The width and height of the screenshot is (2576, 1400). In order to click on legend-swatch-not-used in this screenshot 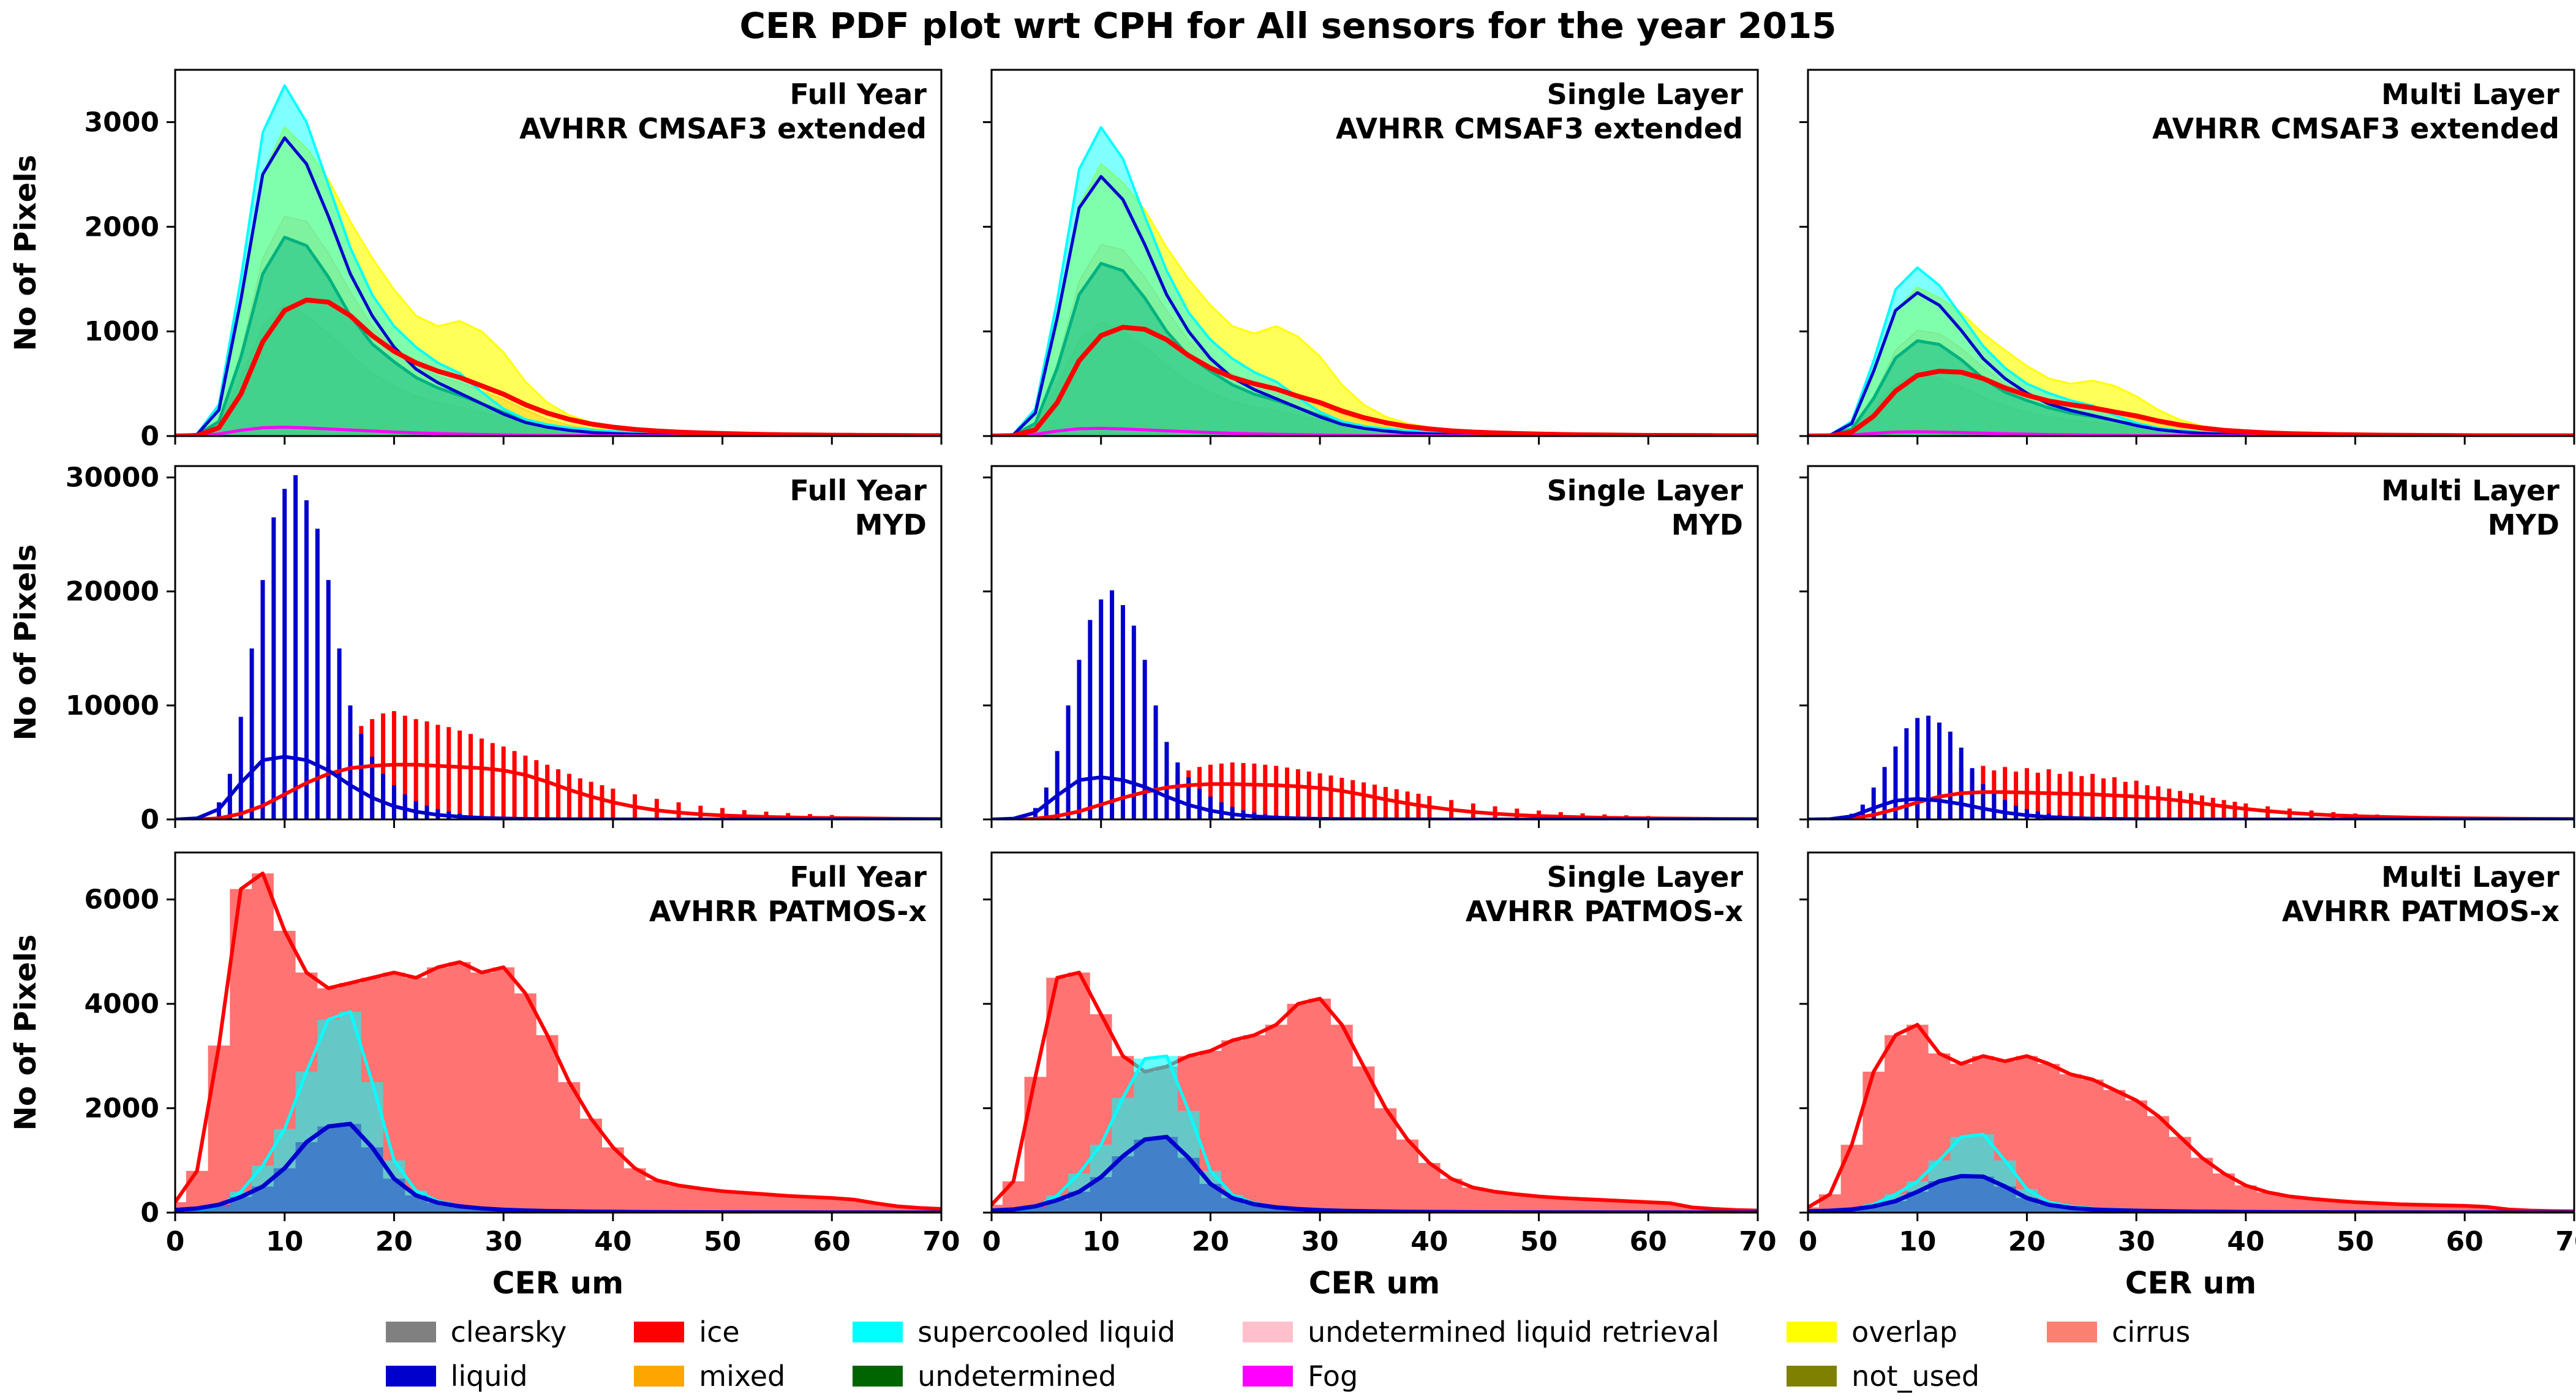, I will do `click(1812, 1376)`.